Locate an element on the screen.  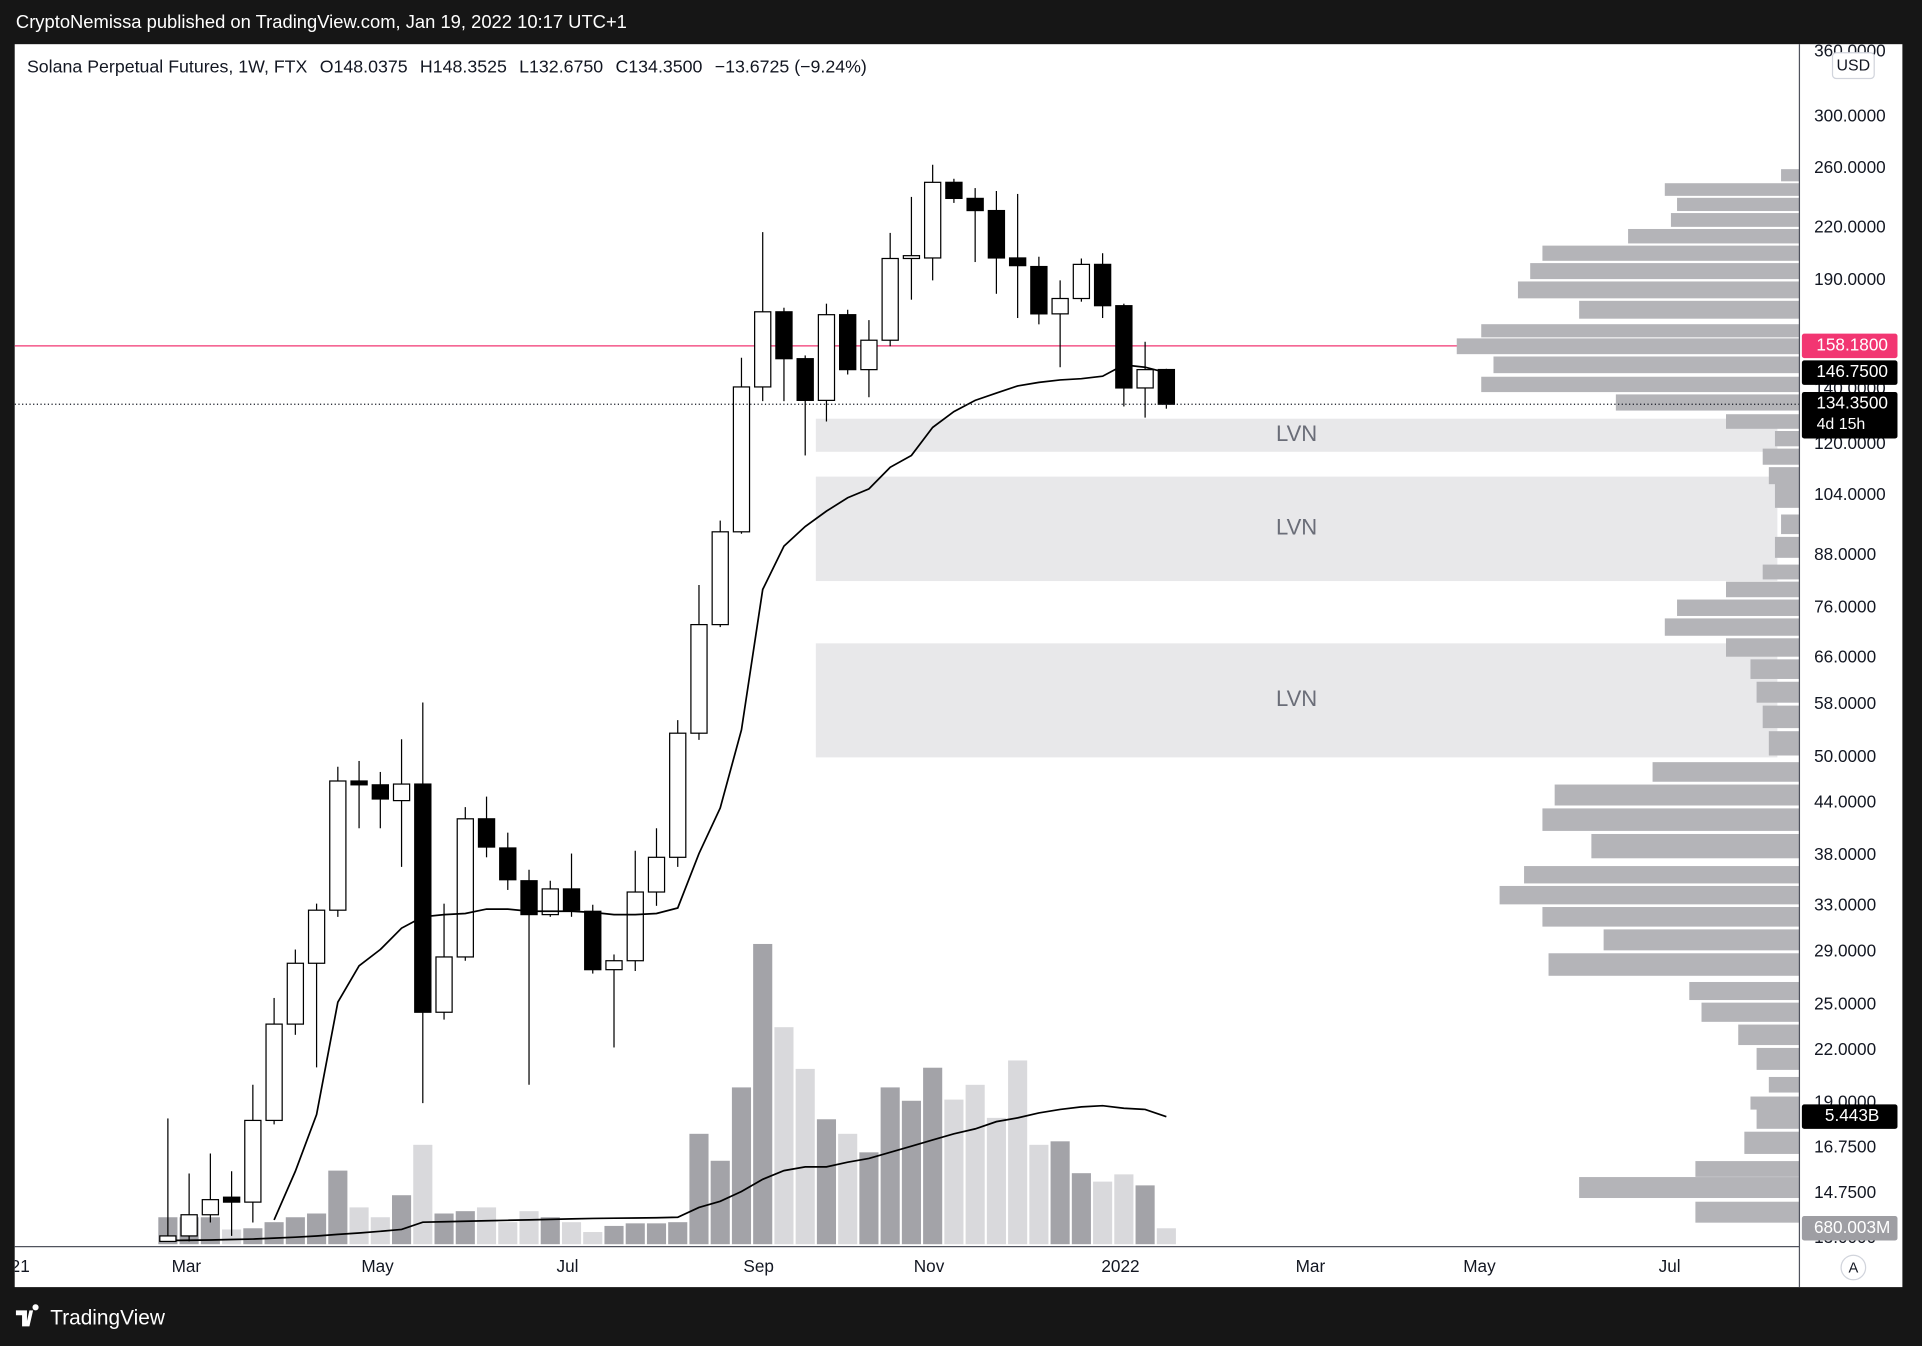
x-tick-label: 2021 is located at coordinates (15, 1266).